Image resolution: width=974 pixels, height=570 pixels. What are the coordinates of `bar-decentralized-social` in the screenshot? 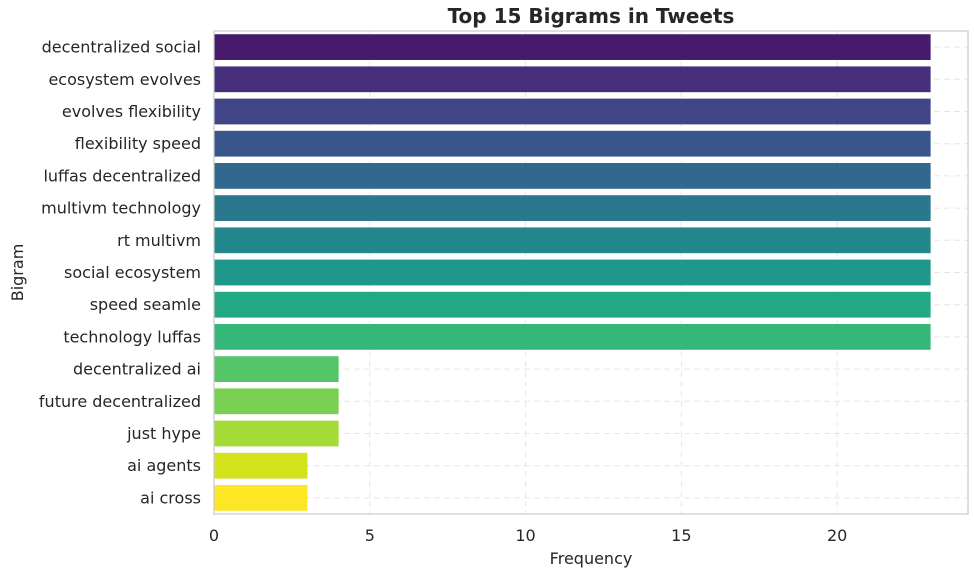 It's located at (572, 47).